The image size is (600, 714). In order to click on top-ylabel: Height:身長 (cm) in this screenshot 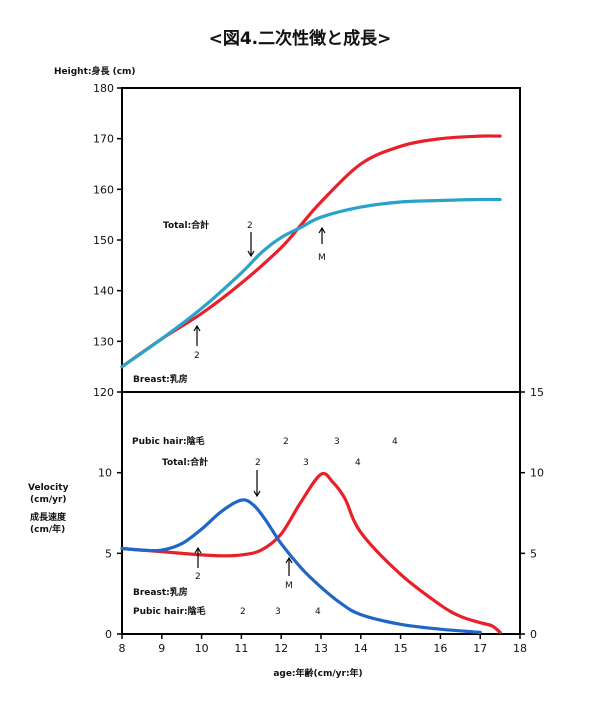, I will do `click(95, 71)`.